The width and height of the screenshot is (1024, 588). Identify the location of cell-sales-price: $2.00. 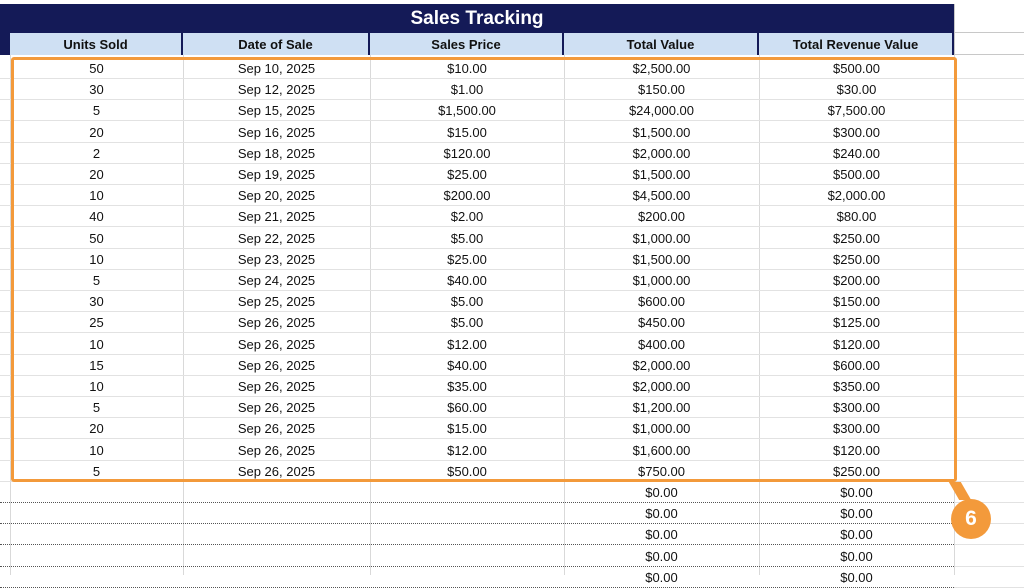
(467, 217).